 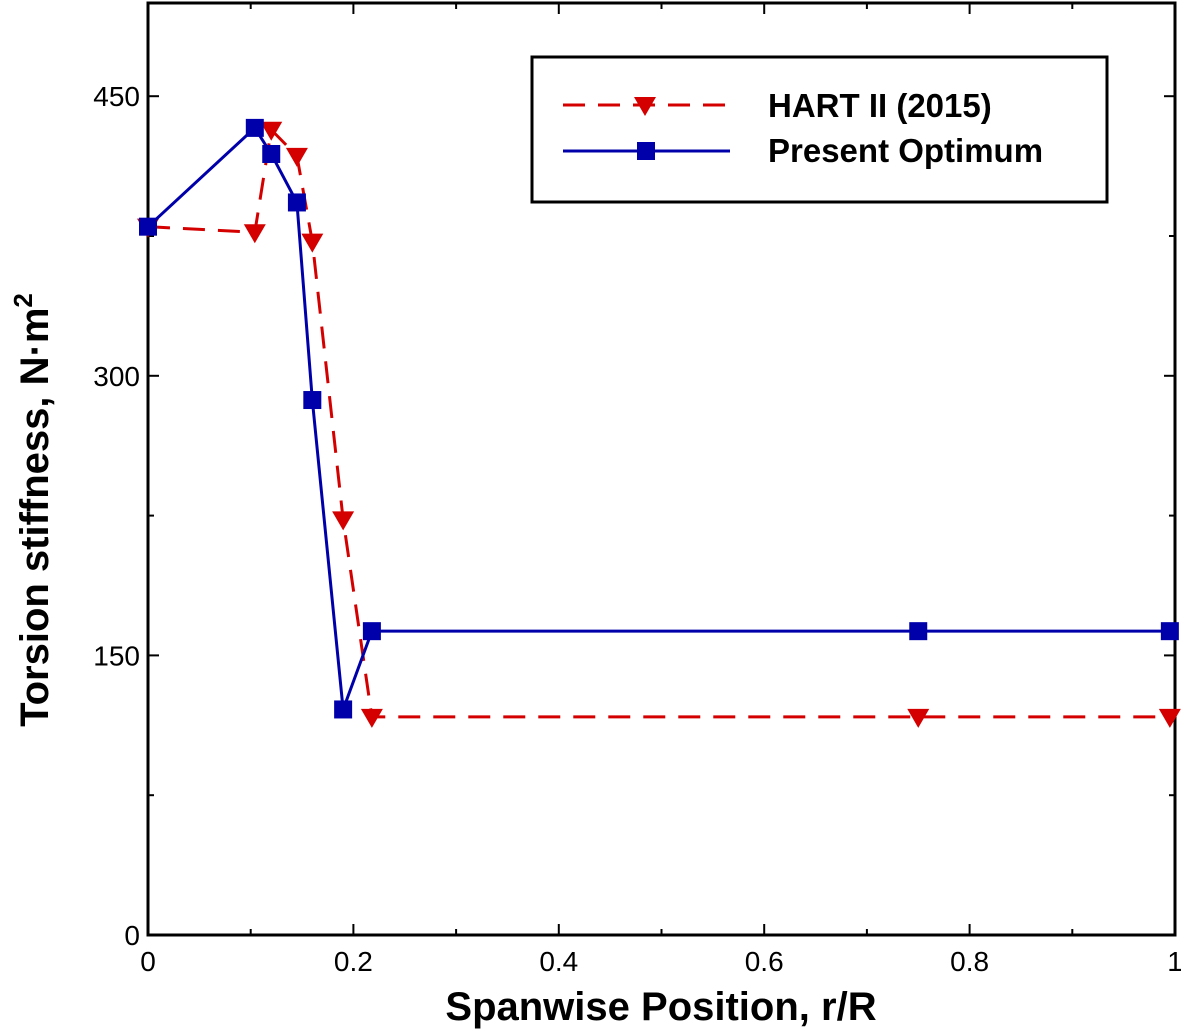 What do you see at coordinates (905, 150) in the screenshot?
I see `legend-label-present: Present Optimum` at bounding box center [905, 150].